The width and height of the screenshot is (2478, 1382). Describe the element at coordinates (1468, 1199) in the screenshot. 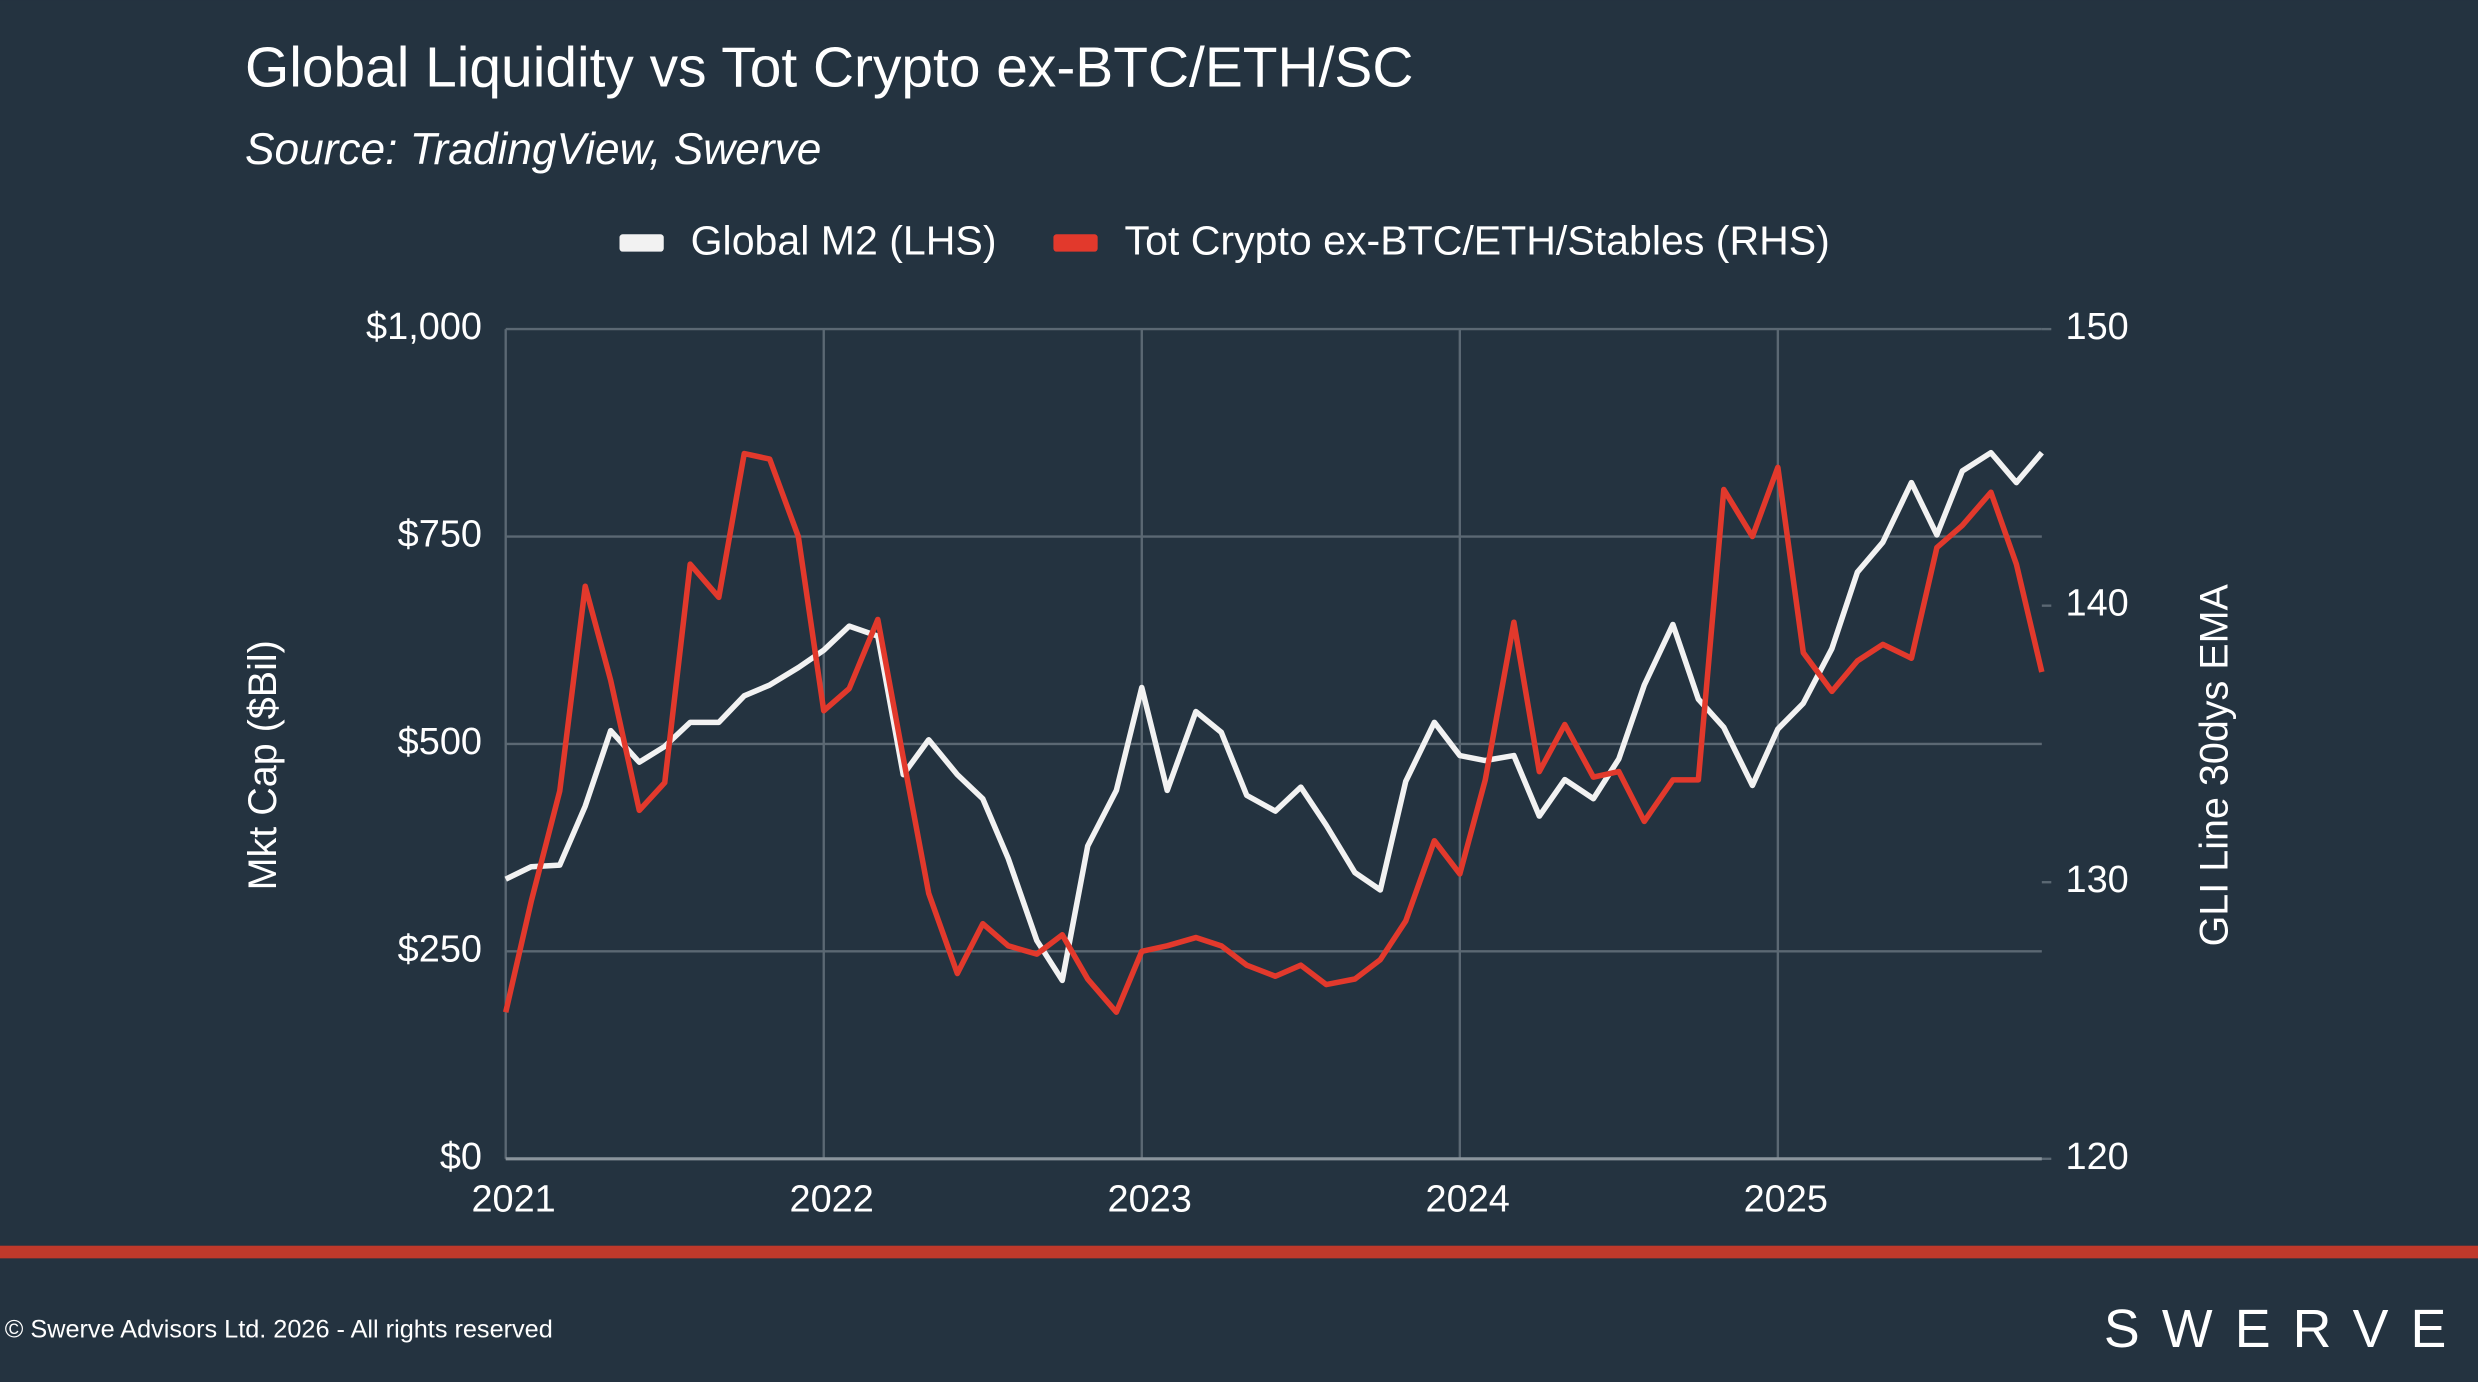

I see `x-tick-label: 2024` at that location.